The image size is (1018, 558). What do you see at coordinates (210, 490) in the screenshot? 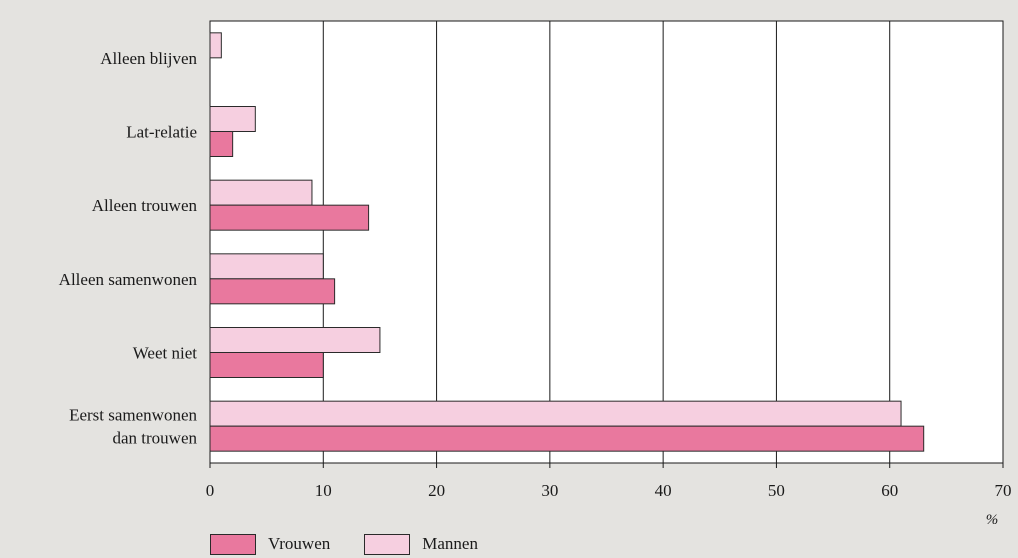
I see `x-tick-label: 0` at bounding box center [210, 490].